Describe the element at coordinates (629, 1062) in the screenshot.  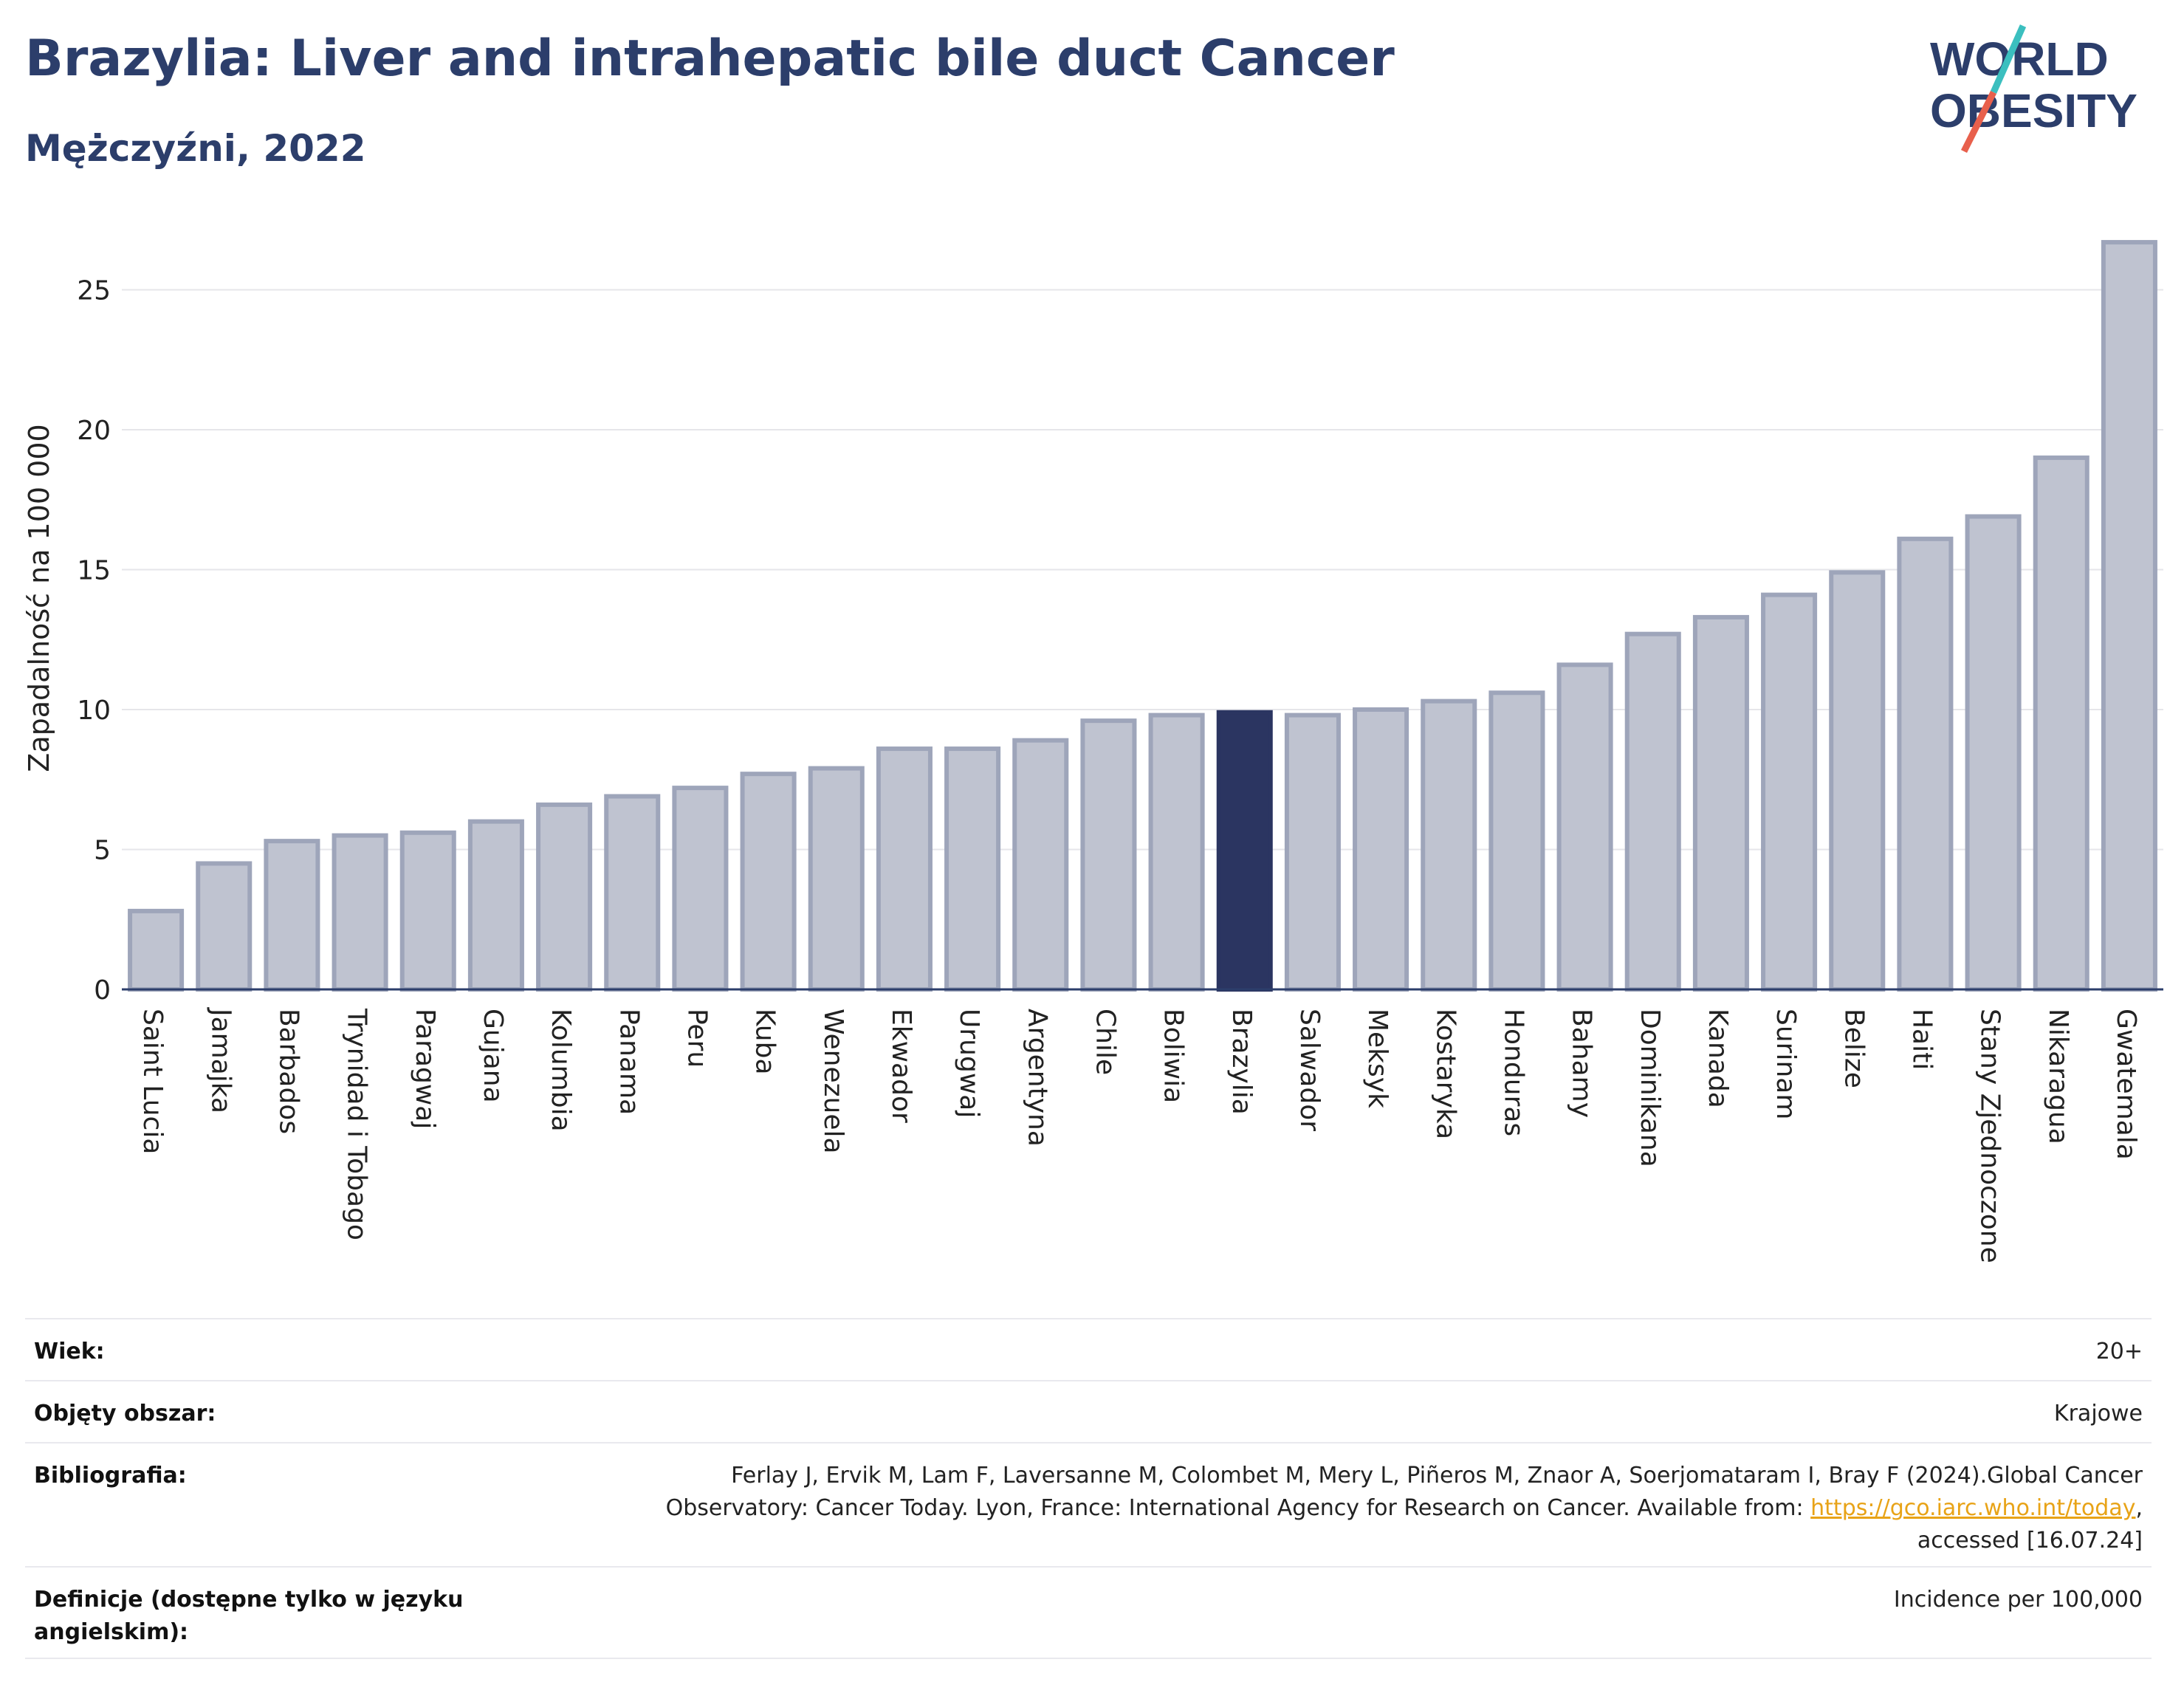
I see `x-tick-label: Panama` at that location.